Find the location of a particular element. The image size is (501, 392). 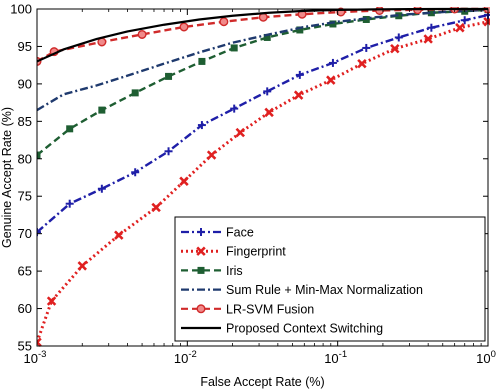

y-tick-label-1: 60 is located at coordinates (25, 308).